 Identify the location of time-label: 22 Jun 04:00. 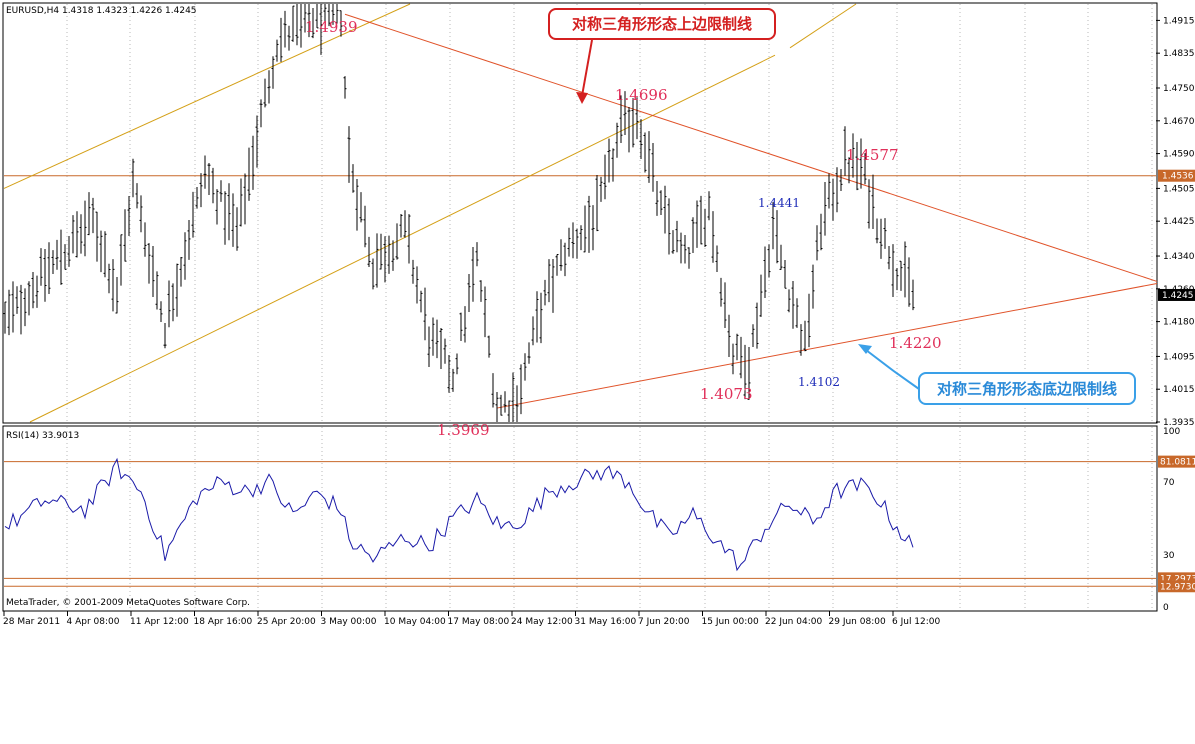
(793, 622).